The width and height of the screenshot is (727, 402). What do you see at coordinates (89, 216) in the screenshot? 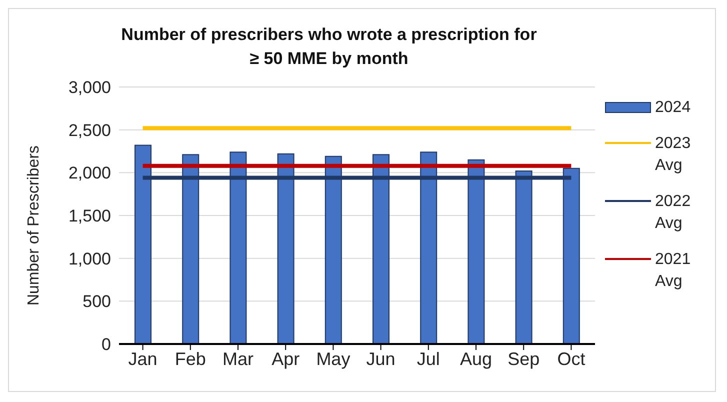
I see `y-tick-label: 1,500` at bounding box center [89, 216].